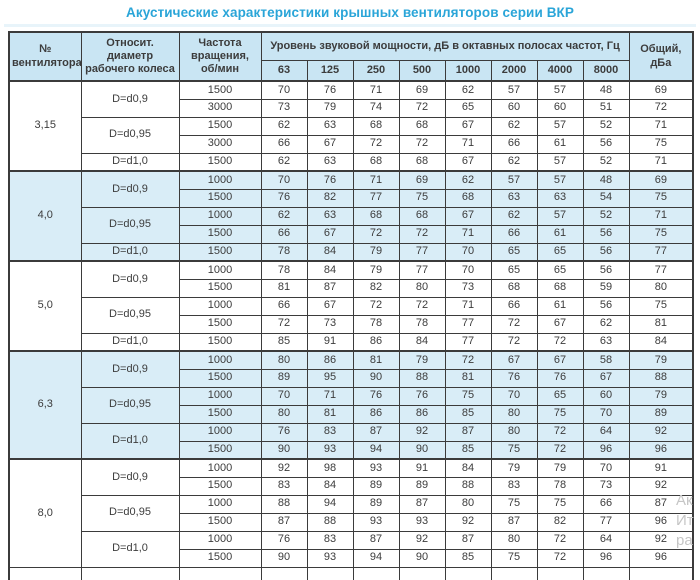 The width and height of the screenshot is (700, 580). I want to click on level-cell: 95, so click(330, 378).